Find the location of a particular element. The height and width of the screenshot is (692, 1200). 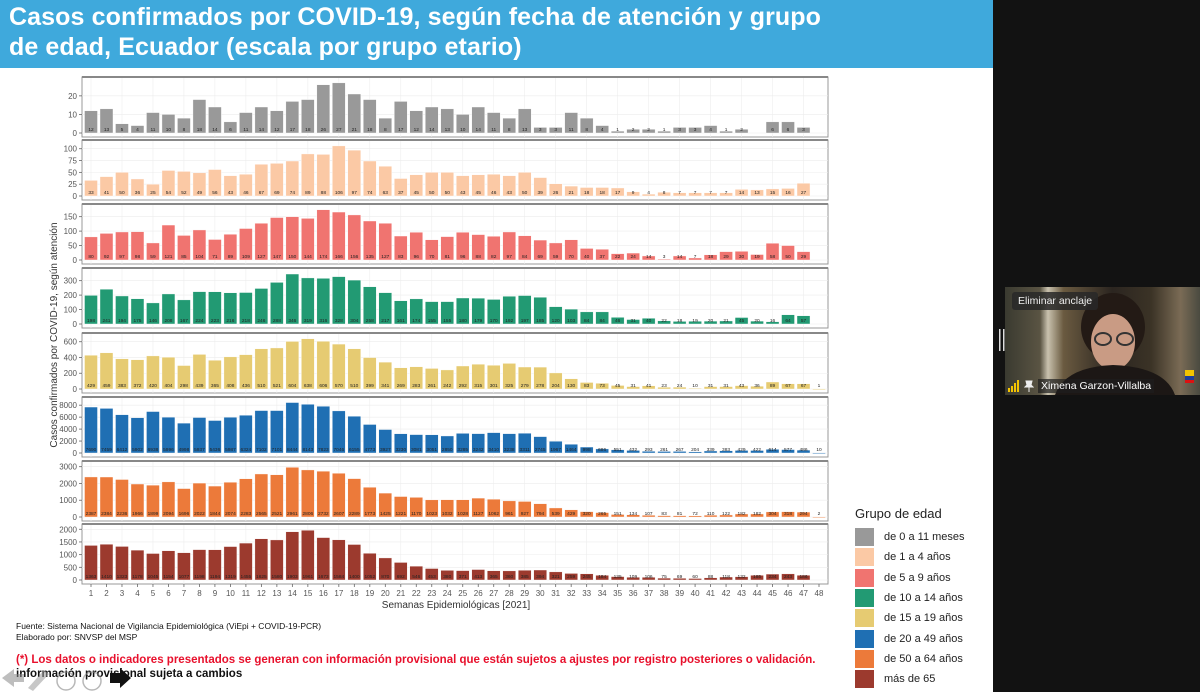

zoom-circle-icon is located at coordinates (66, 681).